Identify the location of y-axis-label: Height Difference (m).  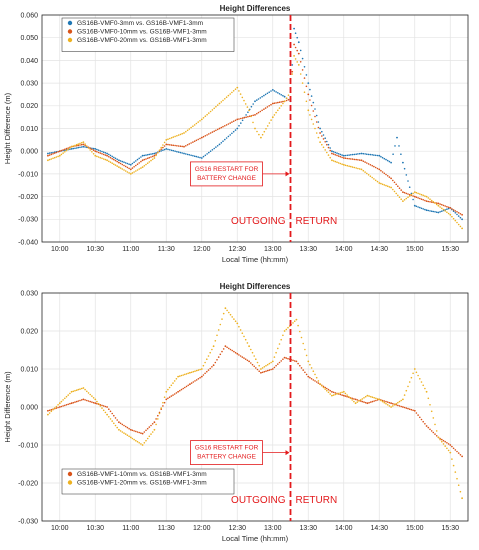
(7, 128).